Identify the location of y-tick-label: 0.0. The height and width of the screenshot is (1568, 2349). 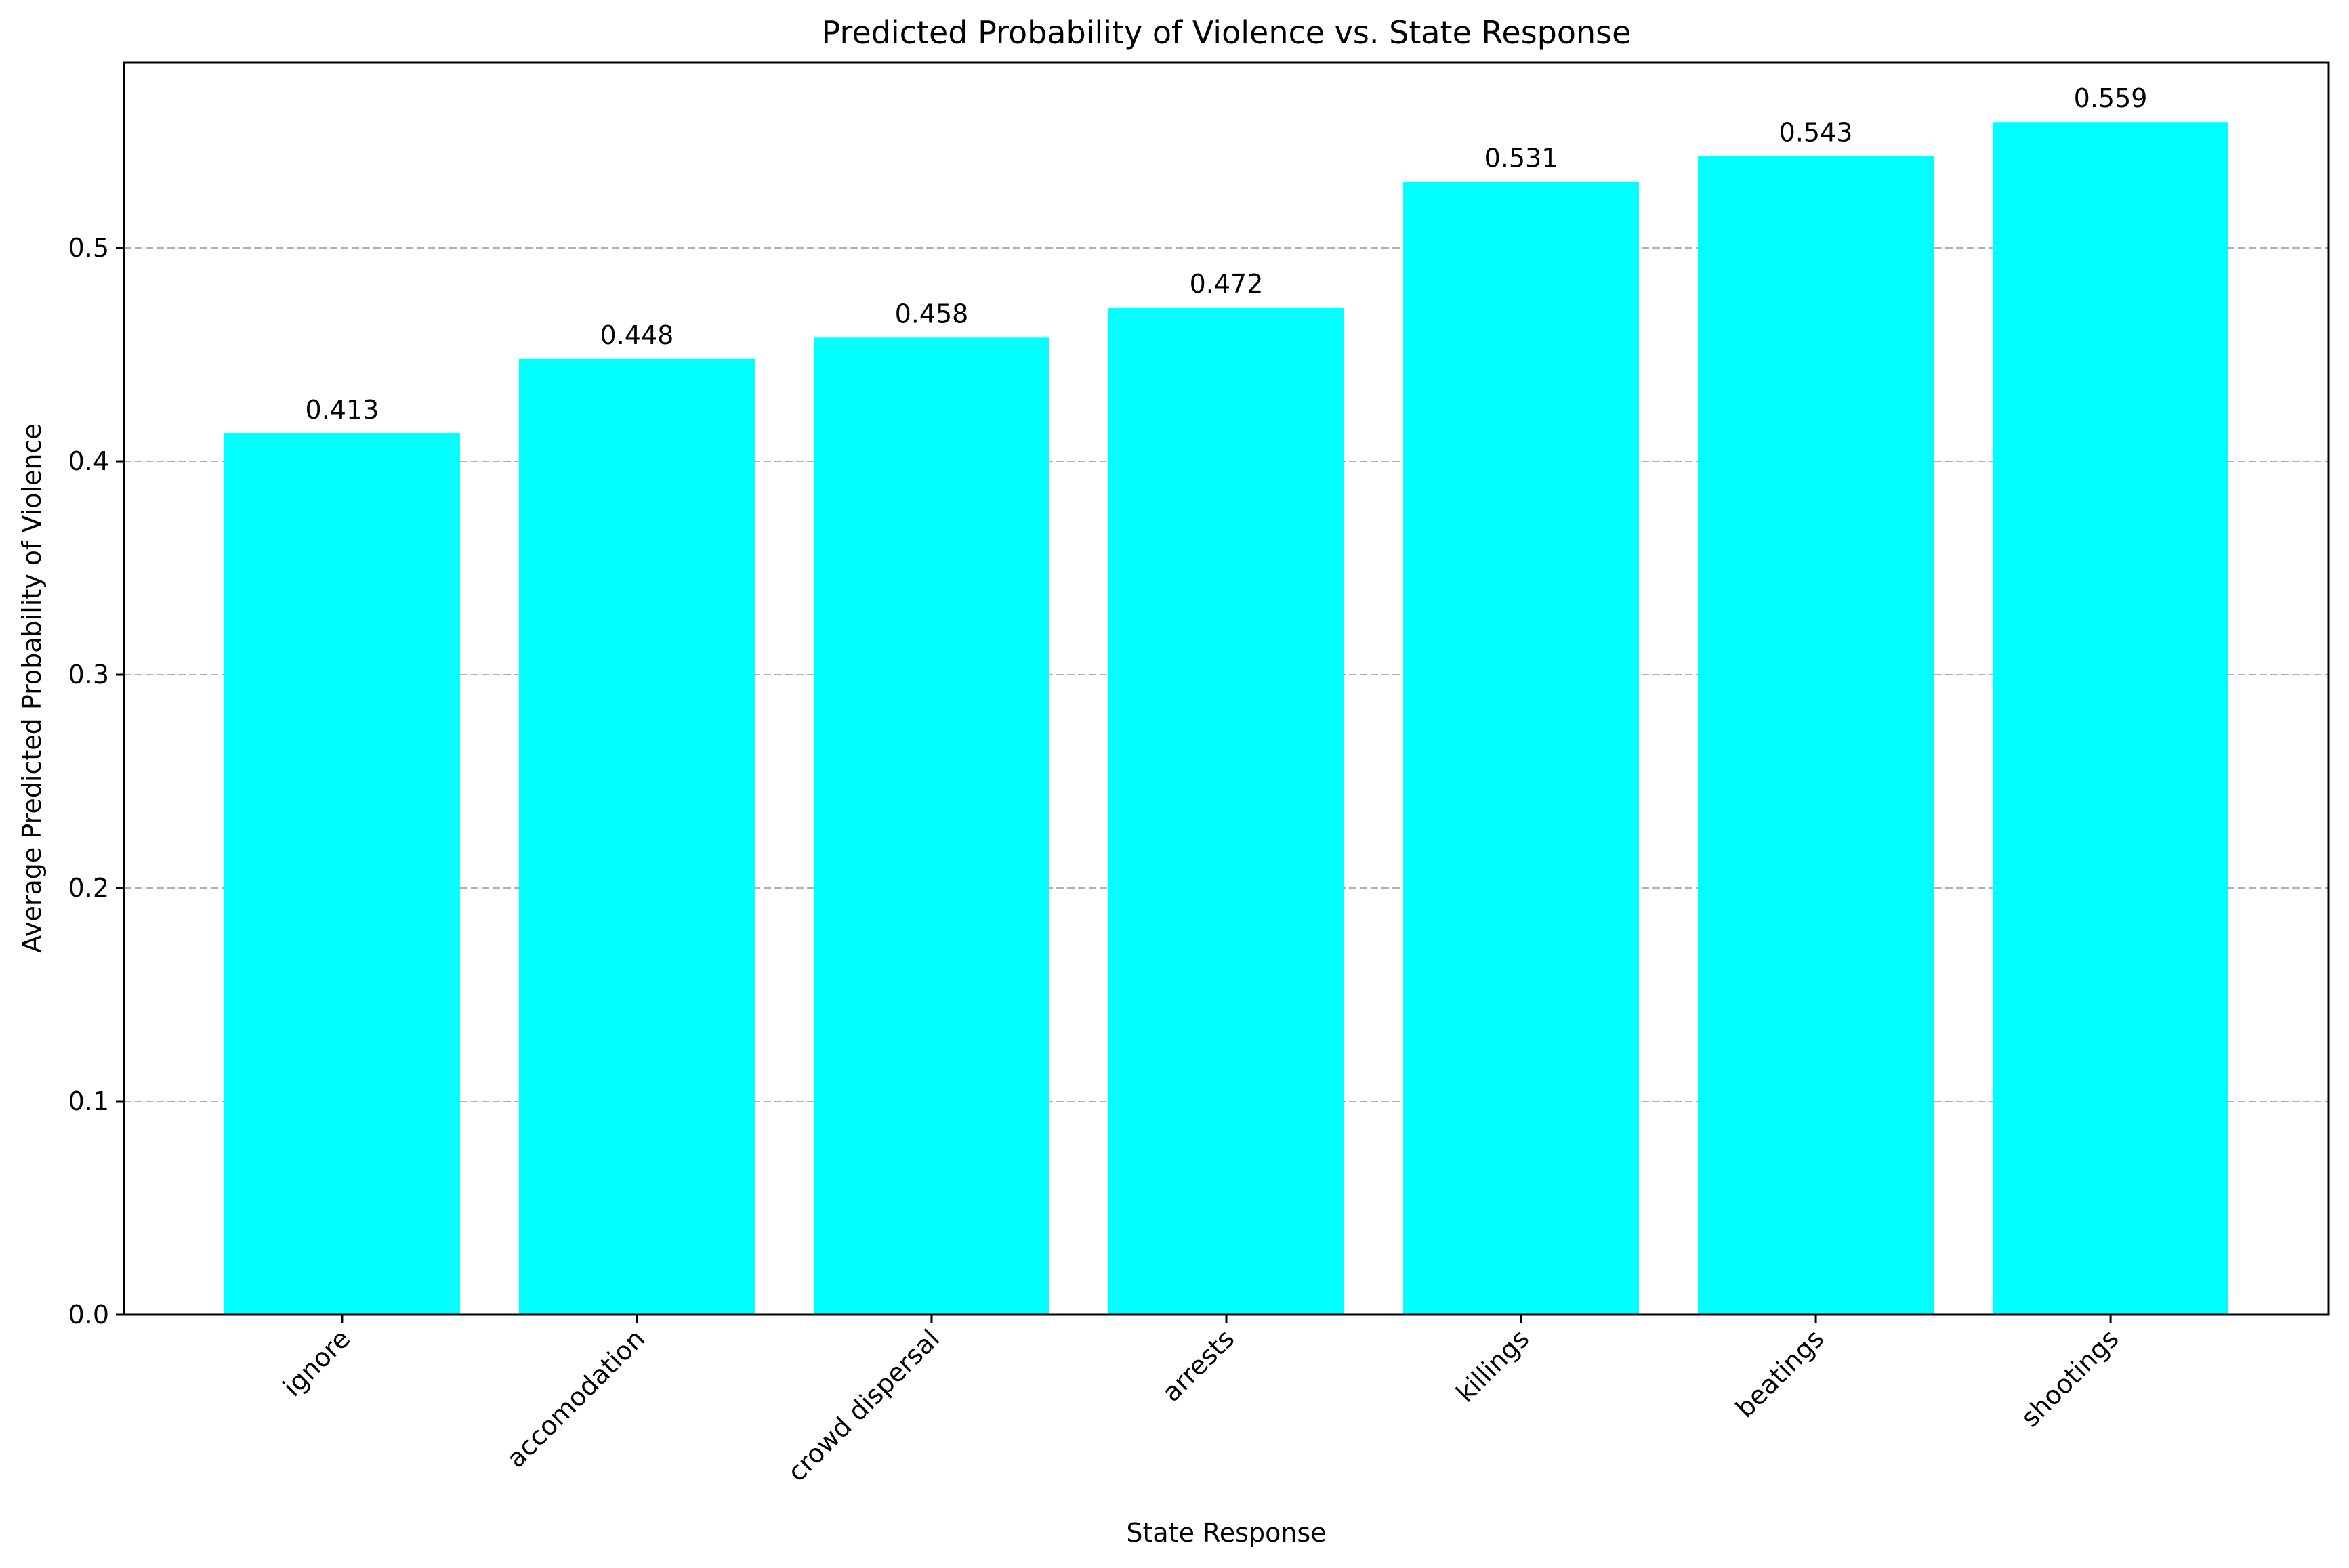
(88, 1315).